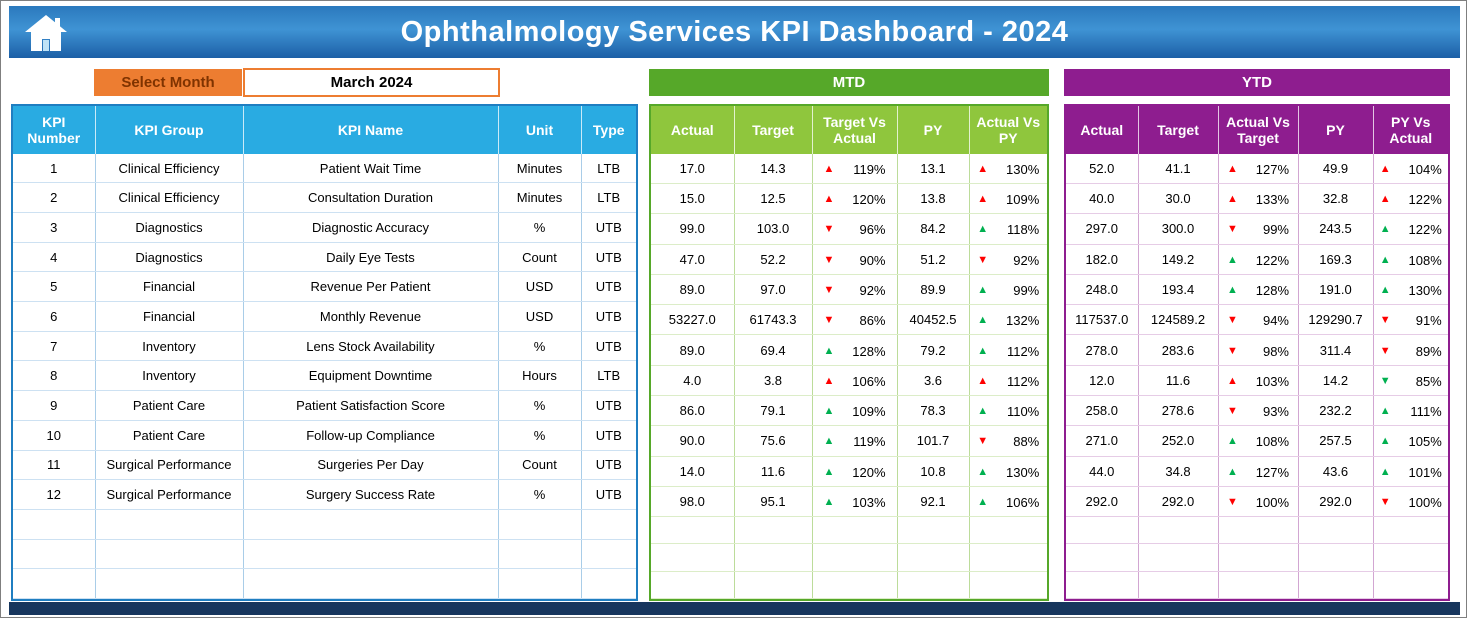 This screenshot has height=618, width=1467. I want to click on select-month-button: Select Month, so click(168, 82).